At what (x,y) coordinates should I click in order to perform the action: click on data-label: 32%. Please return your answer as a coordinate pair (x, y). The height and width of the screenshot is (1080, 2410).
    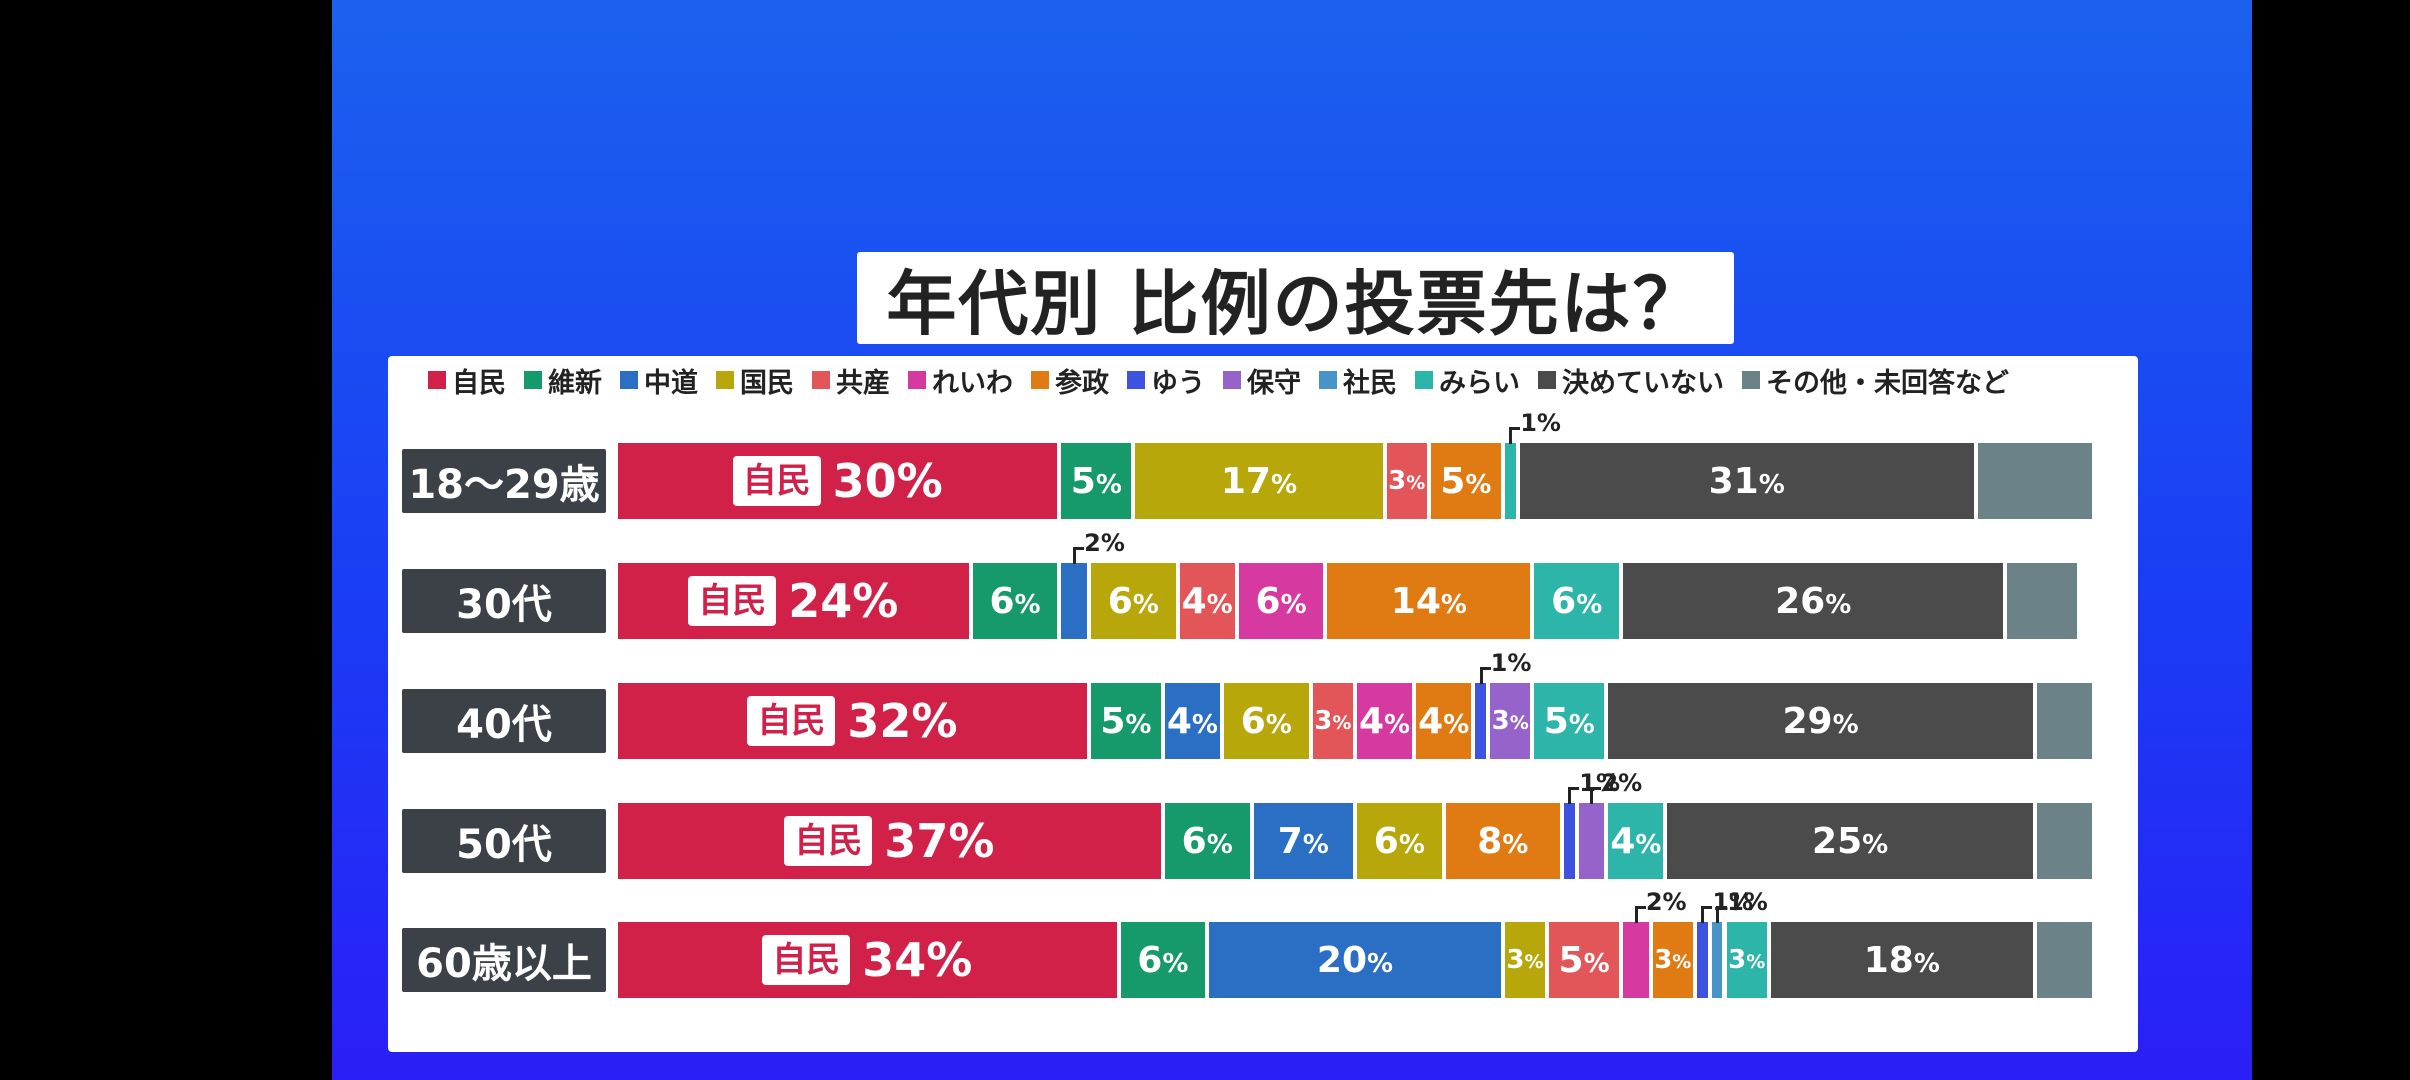
    Looking at the image, I should click on (902, 721).